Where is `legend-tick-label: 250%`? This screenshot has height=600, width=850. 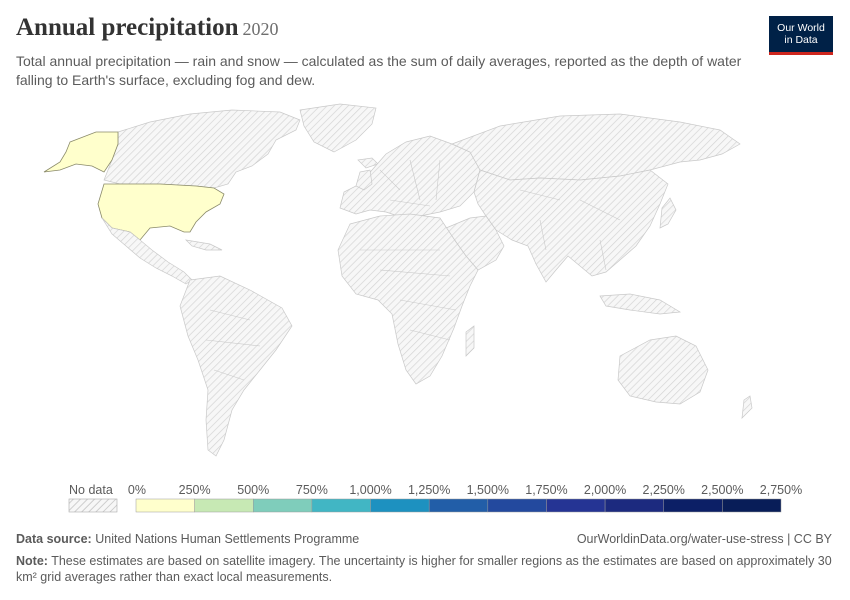
legend-tick-label: 250% is located at coordinates (195, 490).